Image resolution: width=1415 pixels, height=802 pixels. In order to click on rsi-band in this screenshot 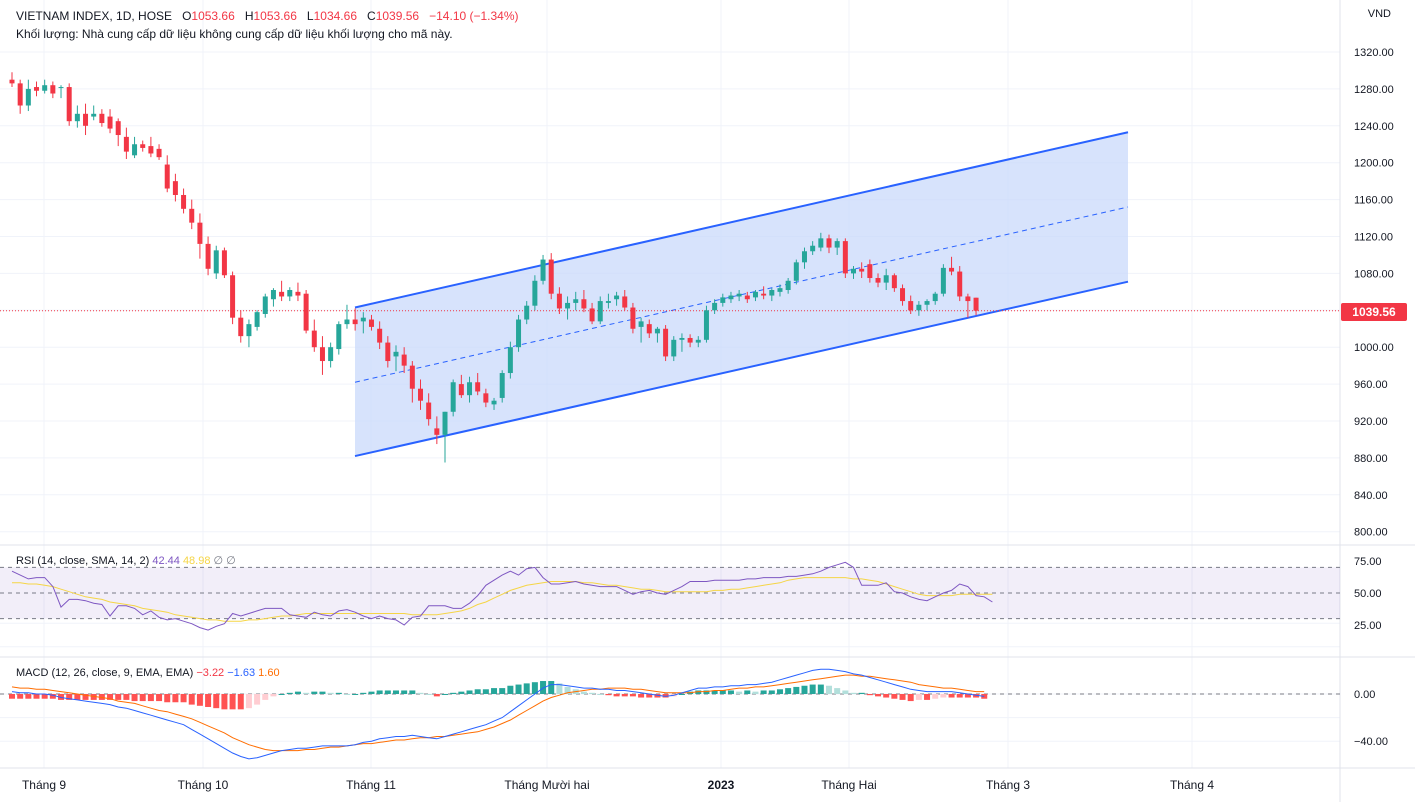, I will do `click(670, 593)`.